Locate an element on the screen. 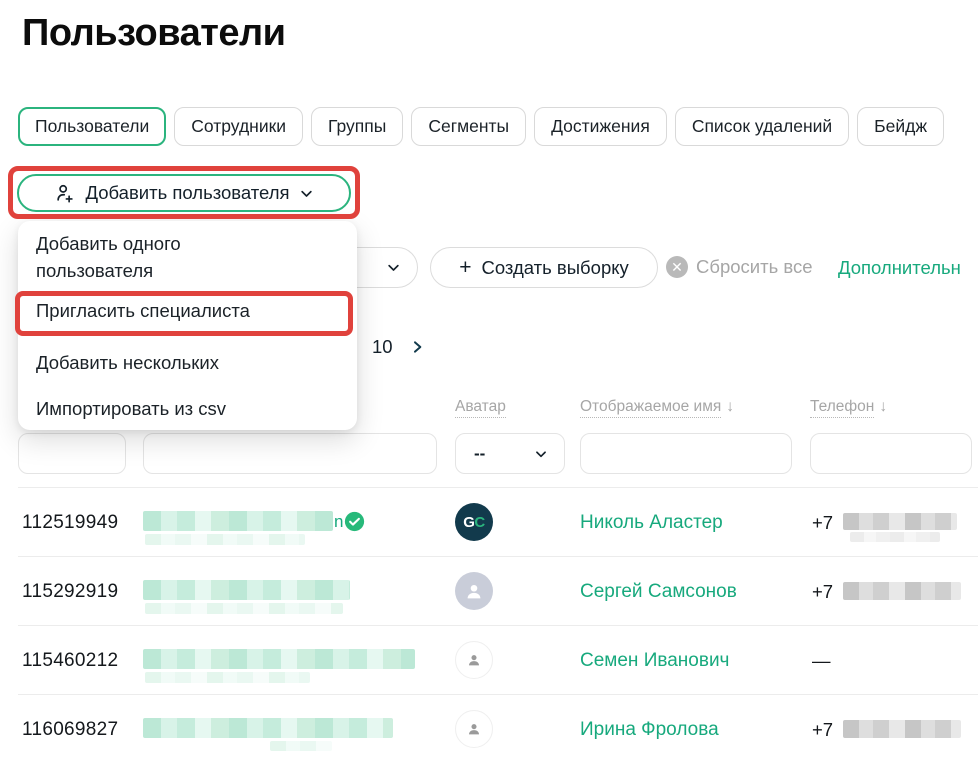 The image size is (978, 762). table-row: 116069827 Ирина Фролова +7 is located at coordinates (498, 728).